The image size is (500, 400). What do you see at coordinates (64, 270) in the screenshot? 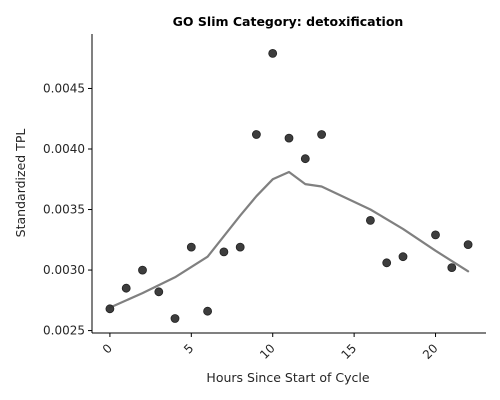
I see `y-tick-label: 0.0030` at bounding box center [64, 270].